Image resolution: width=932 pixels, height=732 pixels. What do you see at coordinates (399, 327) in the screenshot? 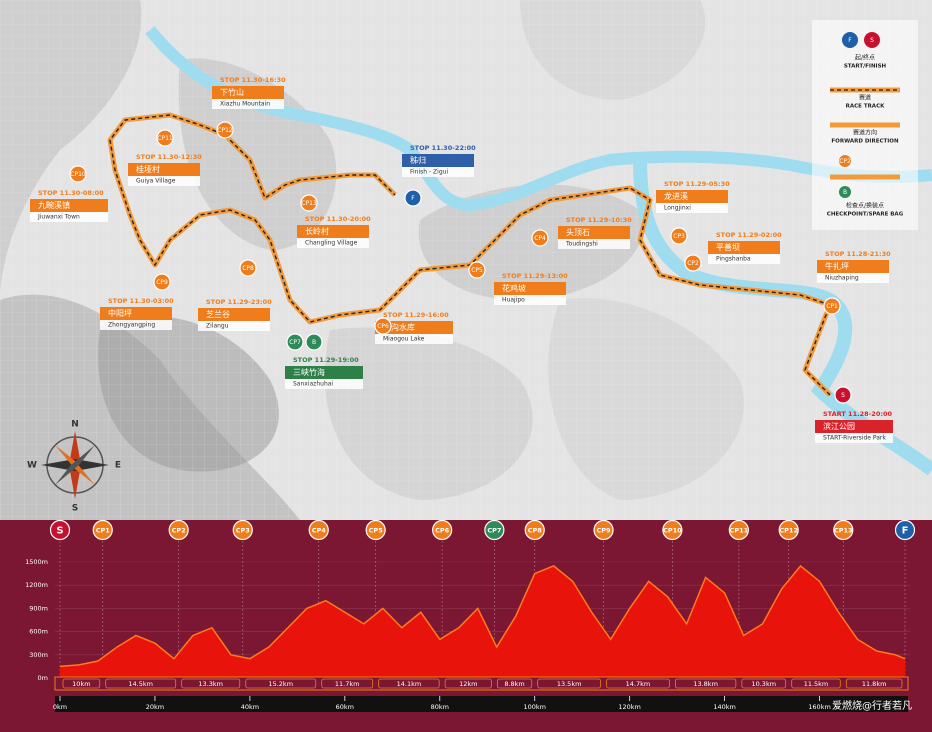
I see `station-name: 庙沟水库` at bounding box center [399, 327].